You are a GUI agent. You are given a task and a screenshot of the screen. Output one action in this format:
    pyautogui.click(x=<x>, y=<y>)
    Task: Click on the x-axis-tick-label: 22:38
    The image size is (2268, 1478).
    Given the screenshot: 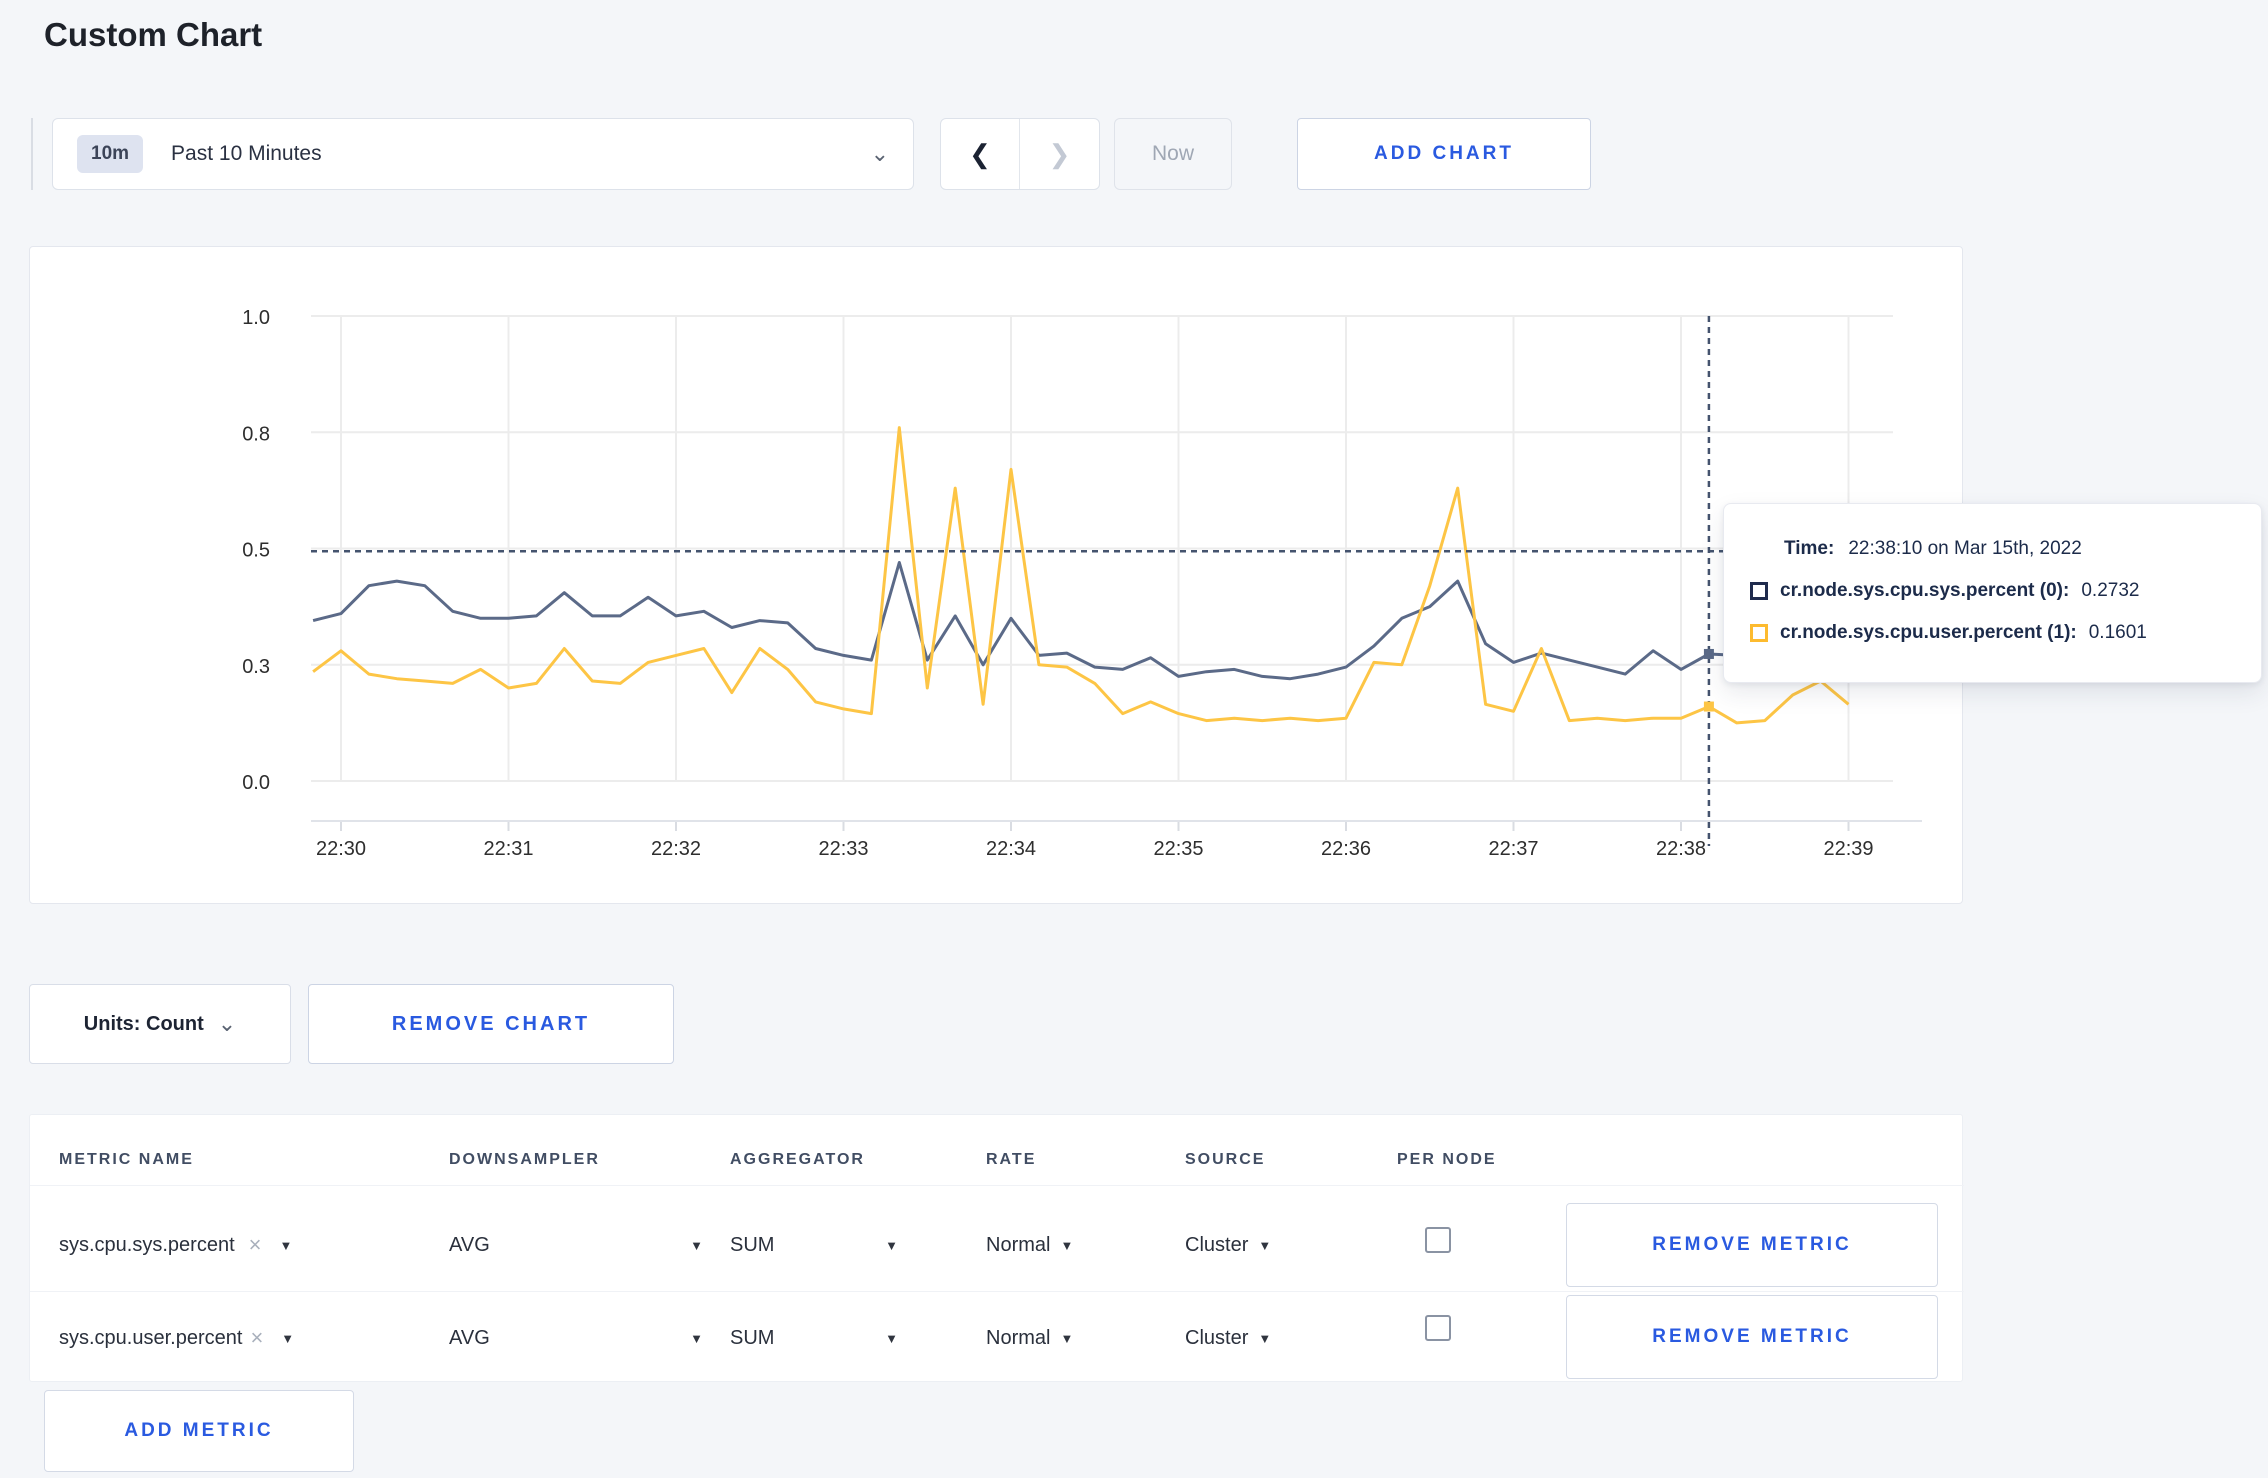 What is the action you would take?
    pyautogui.click(x=1681, y=849)
    